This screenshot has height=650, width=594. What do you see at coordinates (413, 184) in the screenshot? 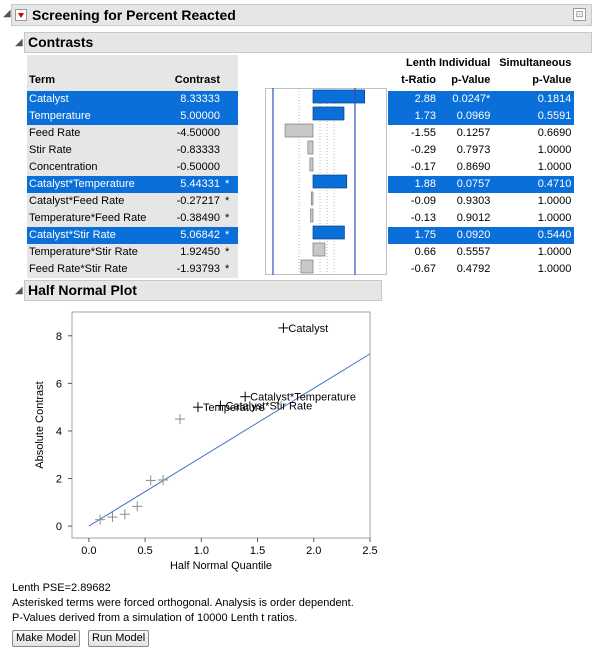
I see `lenth-t-ratio-cell: 1.88` at bounding box center [413, 184].